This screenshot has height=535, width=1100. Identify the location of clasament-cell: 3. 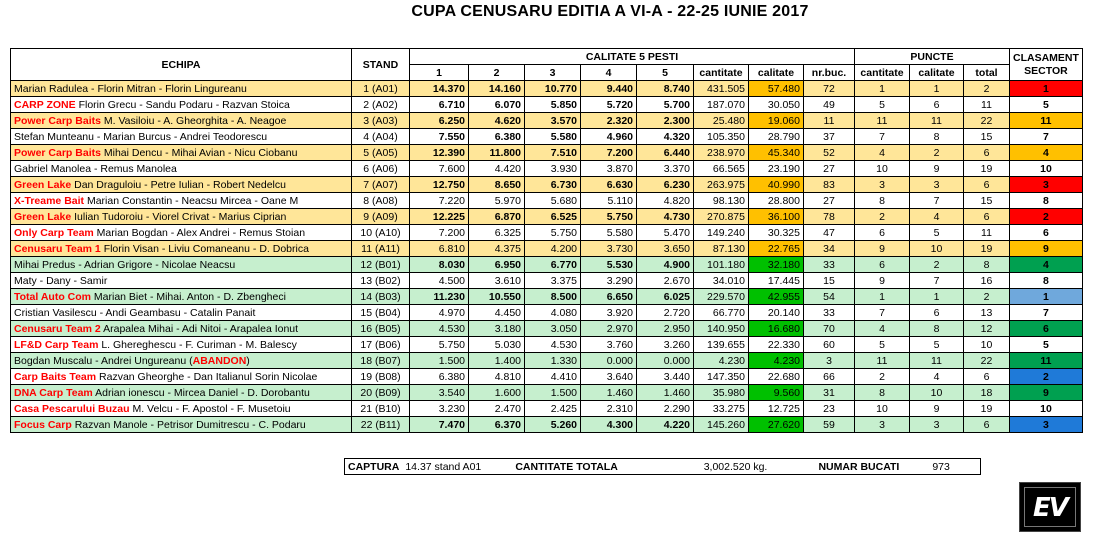
(1046, 424).